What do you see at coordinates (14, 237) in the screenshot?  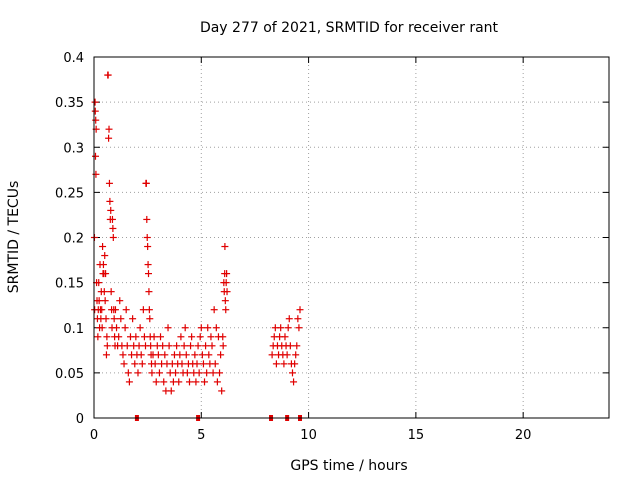 I see `y-axis-label: SRMTID / TECUs` at bounding box center [14, 237].